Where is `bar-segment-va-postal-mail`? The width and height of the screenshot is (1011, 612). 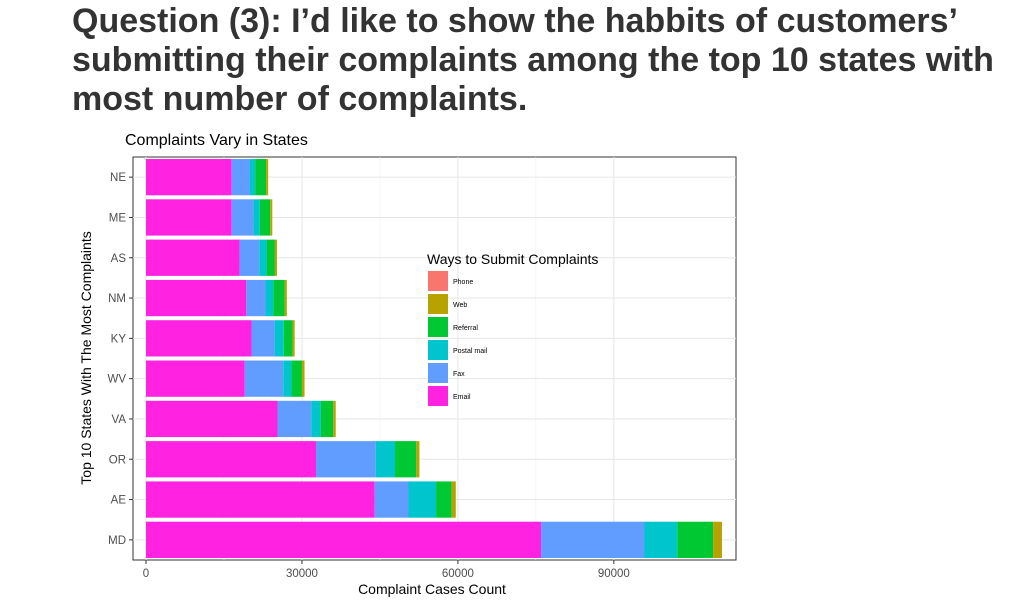 bar-segment-va-postal-mail is located at coordinates (316, 419).